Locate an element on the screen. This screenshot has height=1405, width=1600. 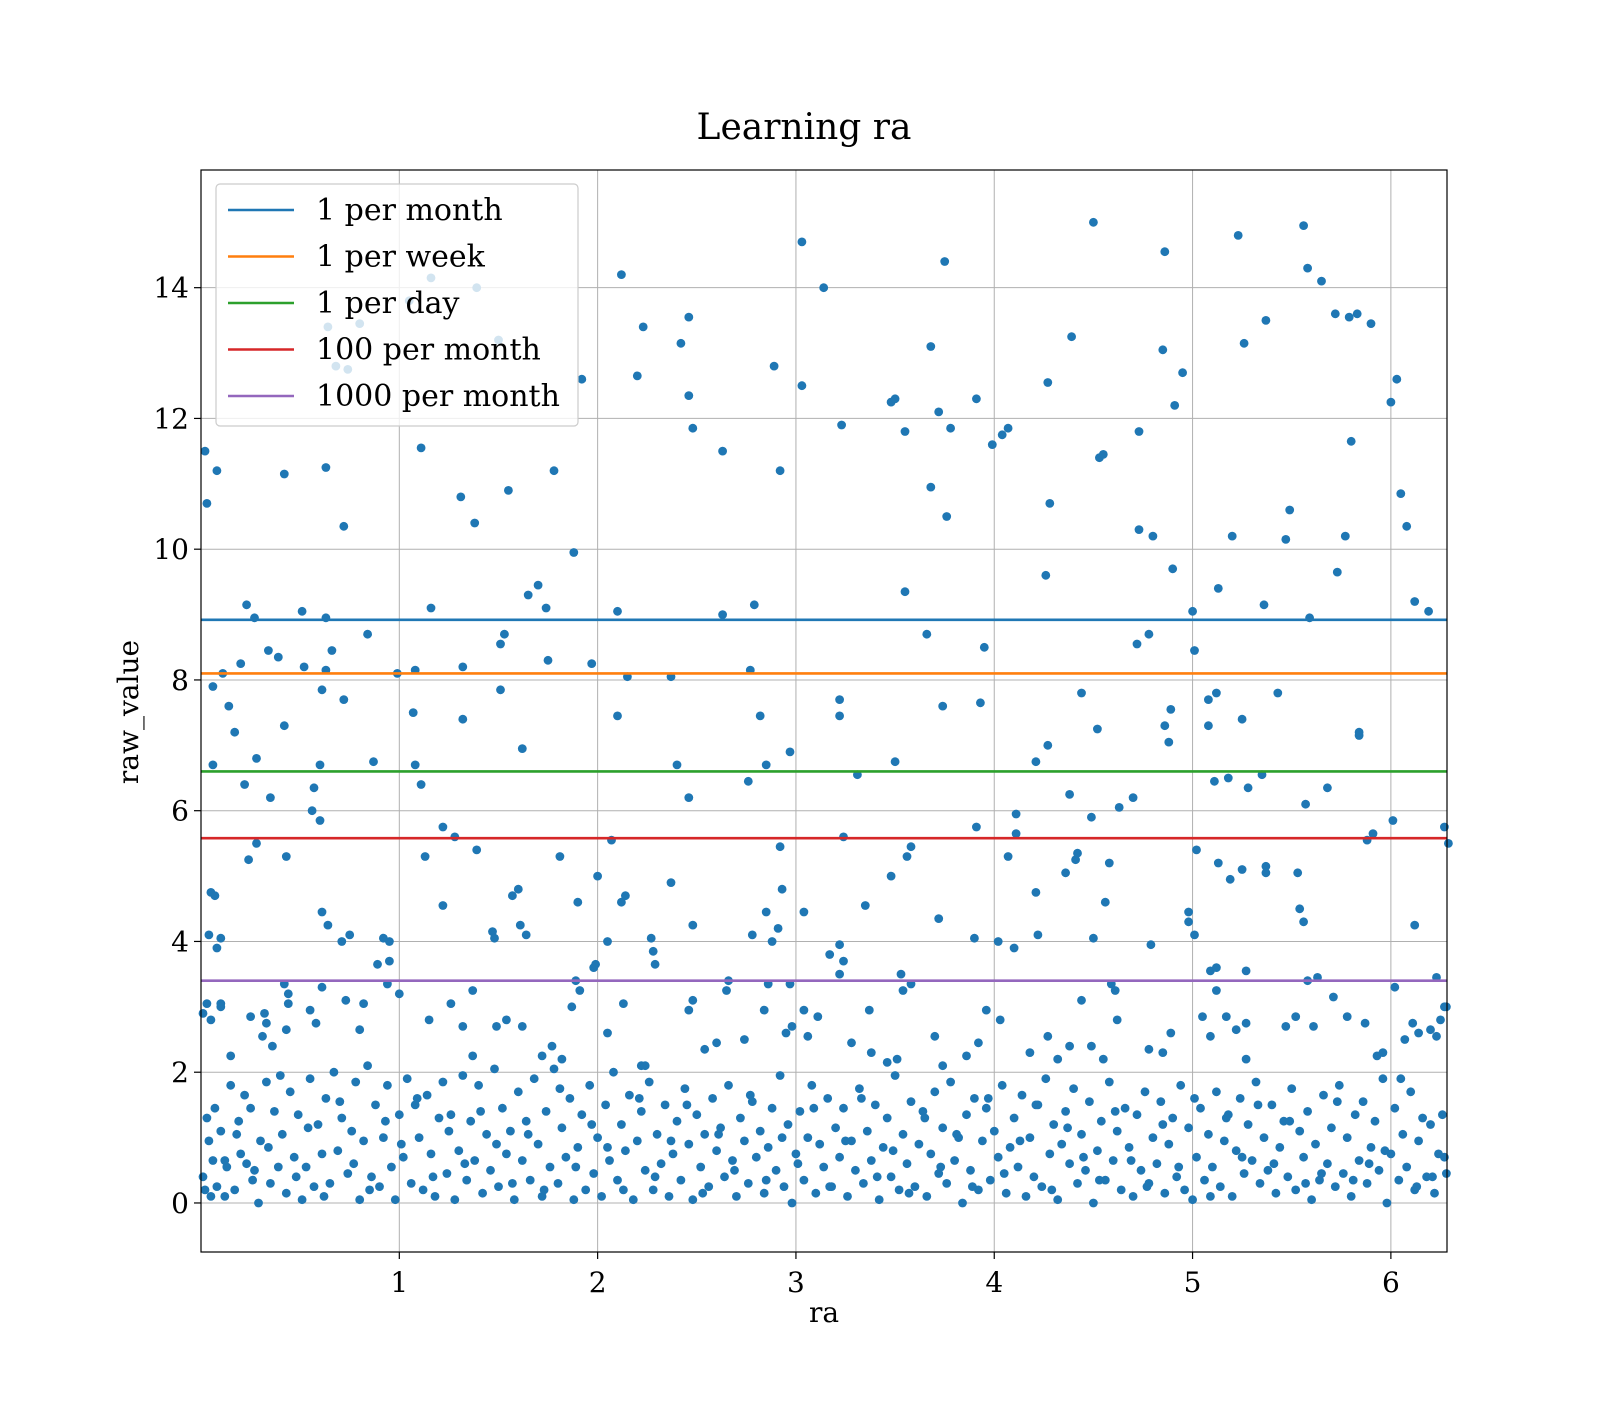
x-tick-label: 5 is located at coordinates (1193, 1282).